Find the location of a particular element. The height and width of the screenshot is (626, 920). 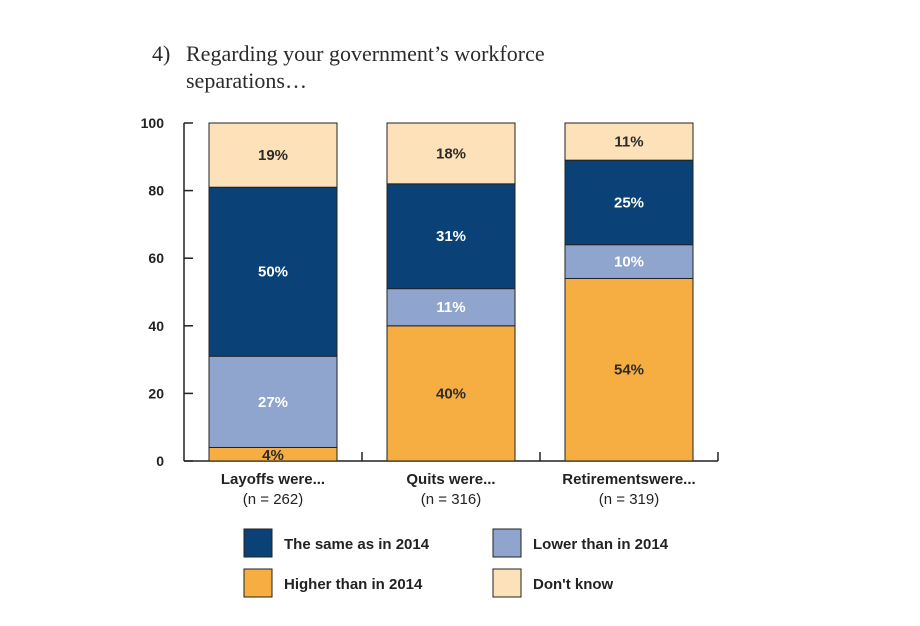

bar-value-label: 40% is located at coordinates (451, 393).